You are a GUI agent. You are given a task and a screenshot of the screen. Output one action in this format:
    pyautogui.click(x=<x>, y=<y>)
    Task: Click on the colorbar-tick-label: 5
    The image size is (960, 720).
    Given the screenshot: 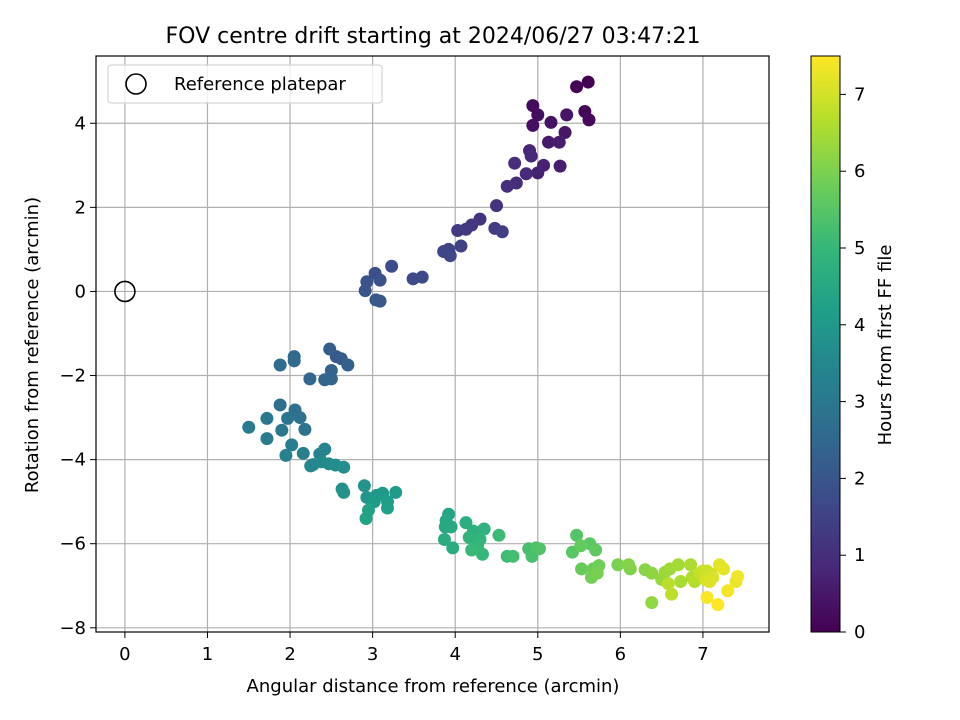 What is the action you would take?
    pyautogui.click(x=859, y=248)
    